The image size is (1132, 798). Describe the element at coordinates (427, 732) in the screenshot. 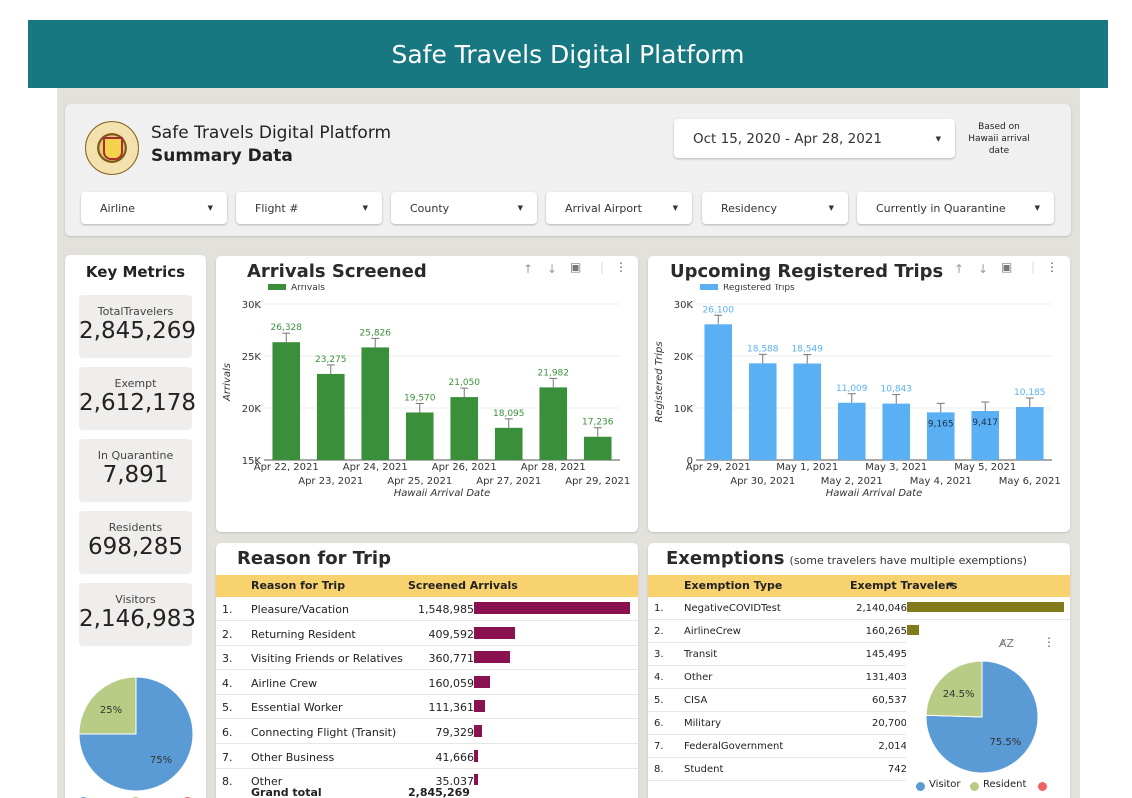

I see `table-row: 6. Connecting Flight (Transit) 79,329` at that location.